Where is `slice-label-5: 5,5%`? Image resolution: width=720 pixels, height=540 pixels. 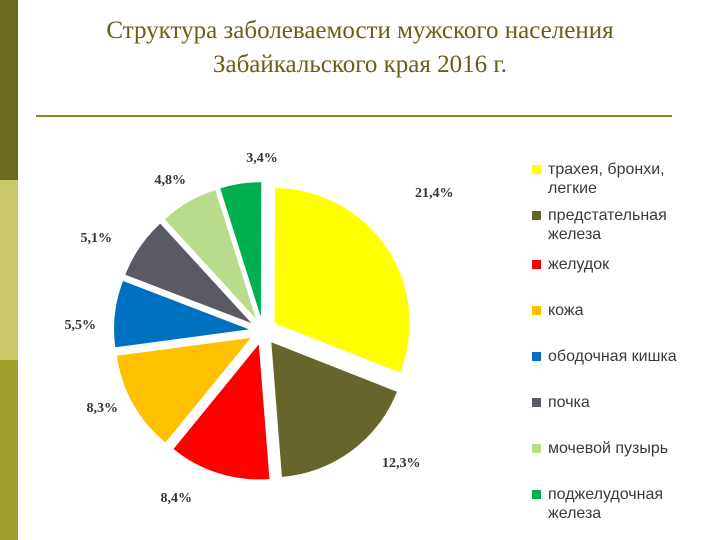
slice-label-5: 5,5% is located at coordinates (81, 325).